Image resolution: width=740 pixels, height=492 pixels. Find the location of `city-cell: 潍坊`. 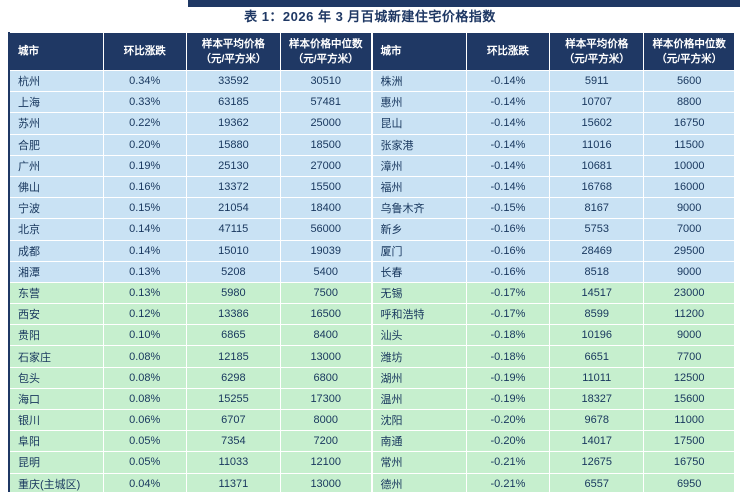

city-cell: 潍坊 is located at coordinates (419, 356).